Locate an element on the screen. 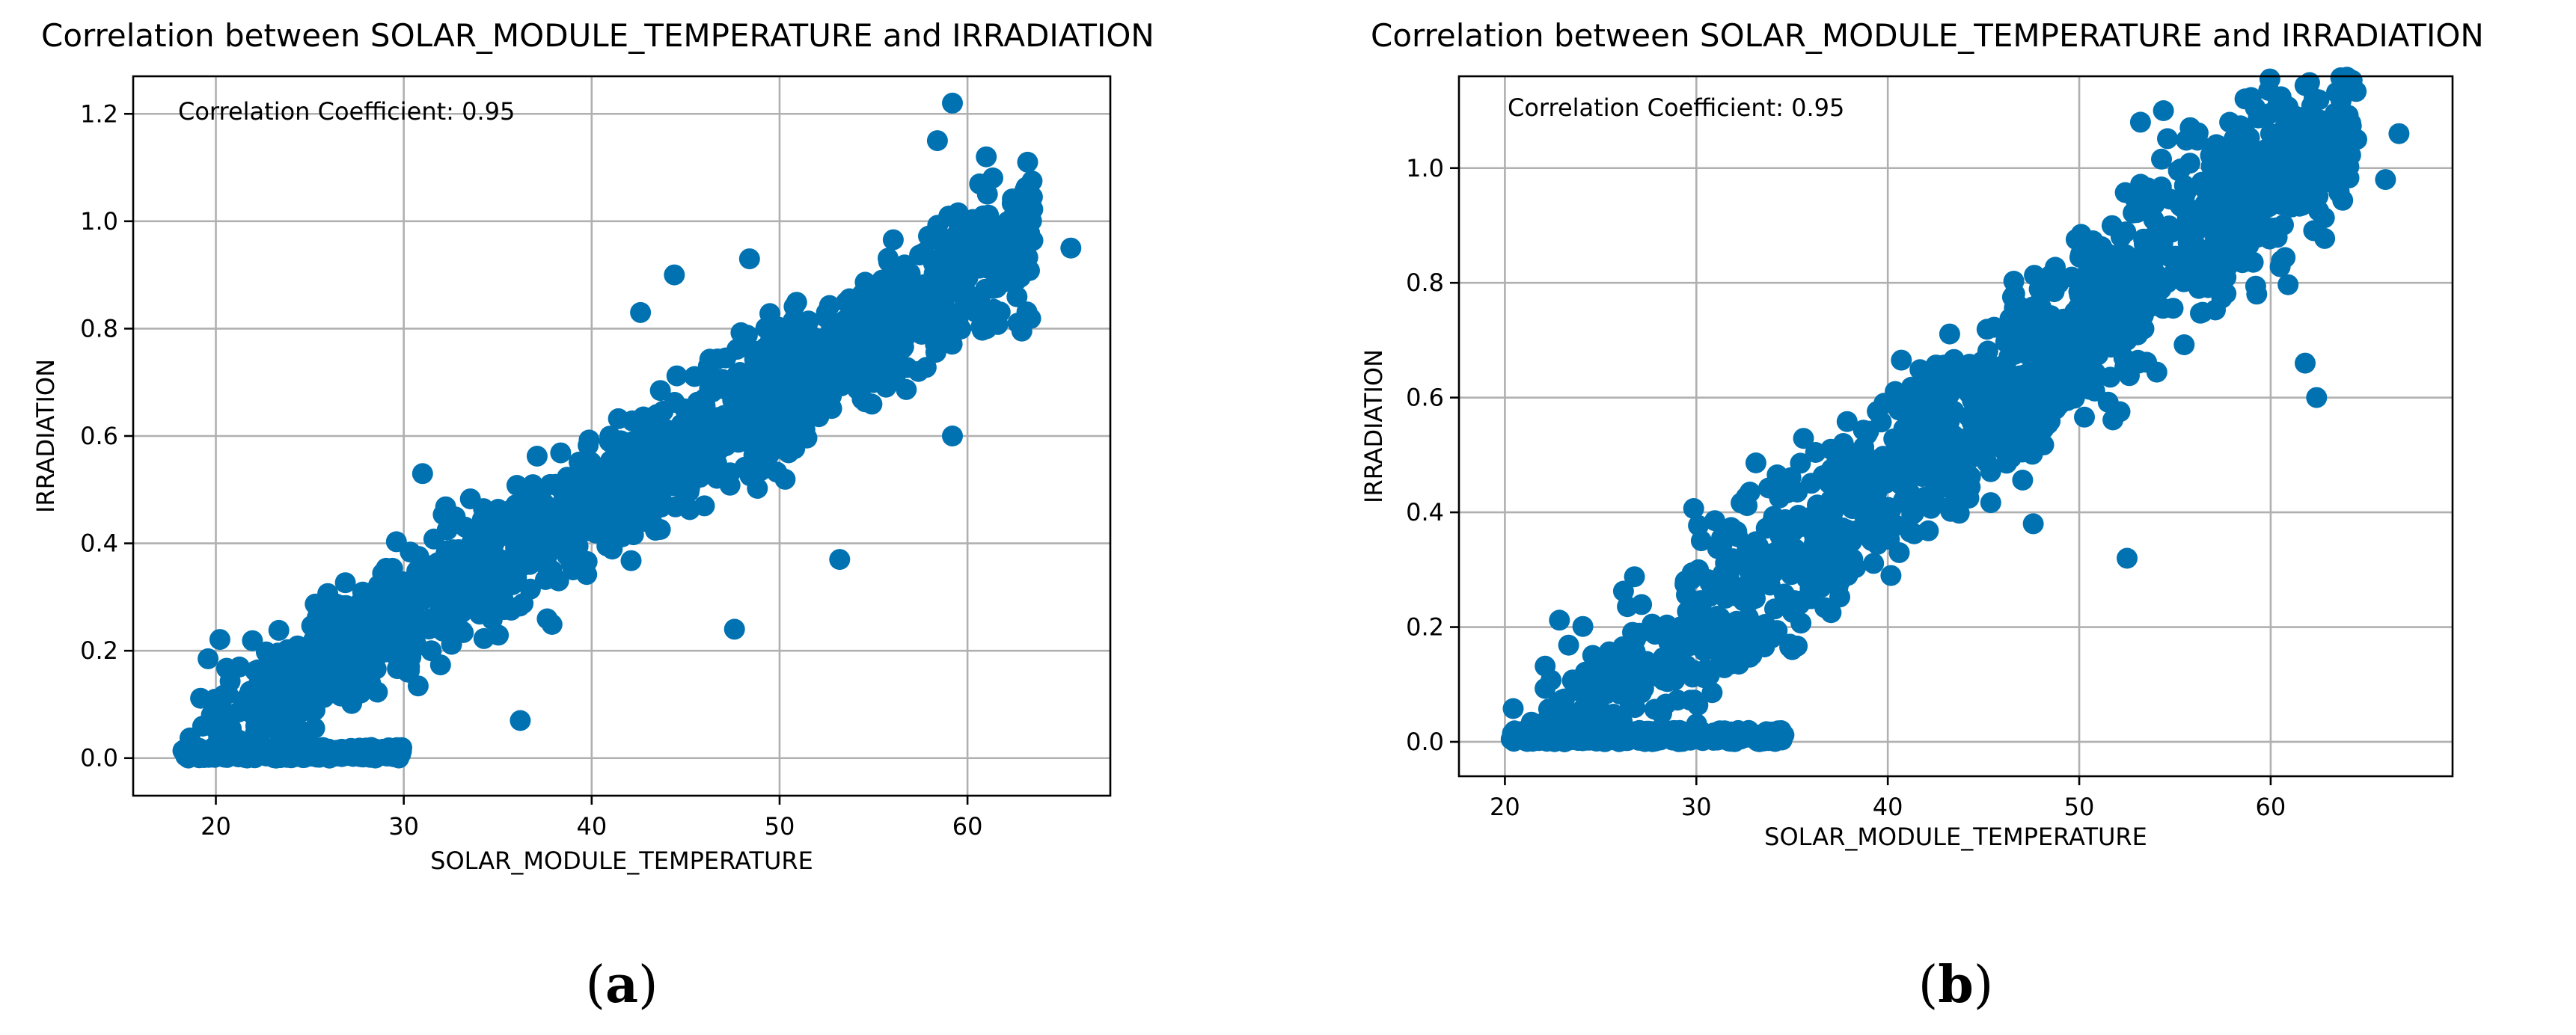 The image size is (2576, 1035). y-tick-label-a: 0.6 is located at coordinates (99, 436).